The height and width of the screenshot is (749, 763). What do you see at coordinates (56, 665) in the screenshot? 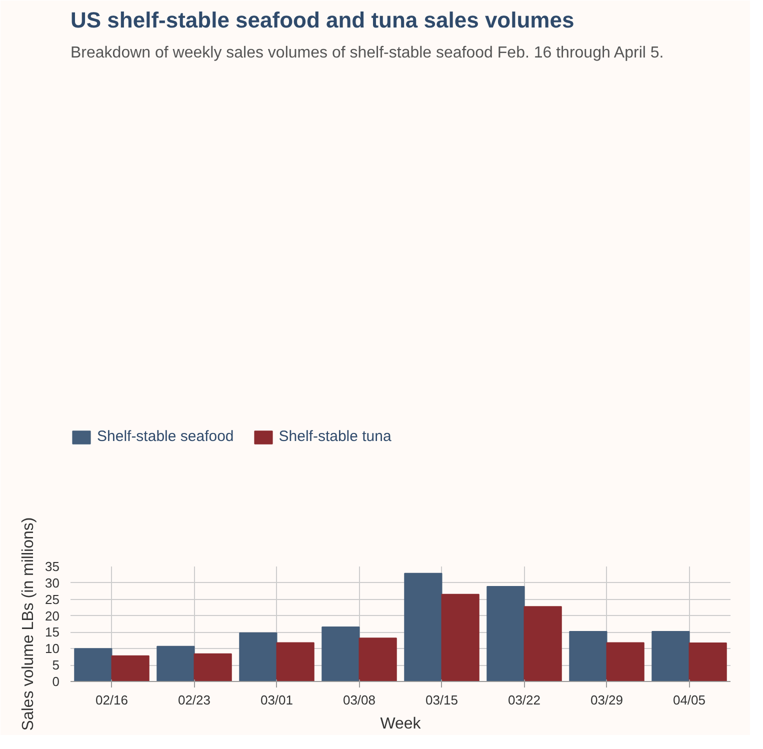
I see `y-tick-label: 5` at bounding box center [56, 665].